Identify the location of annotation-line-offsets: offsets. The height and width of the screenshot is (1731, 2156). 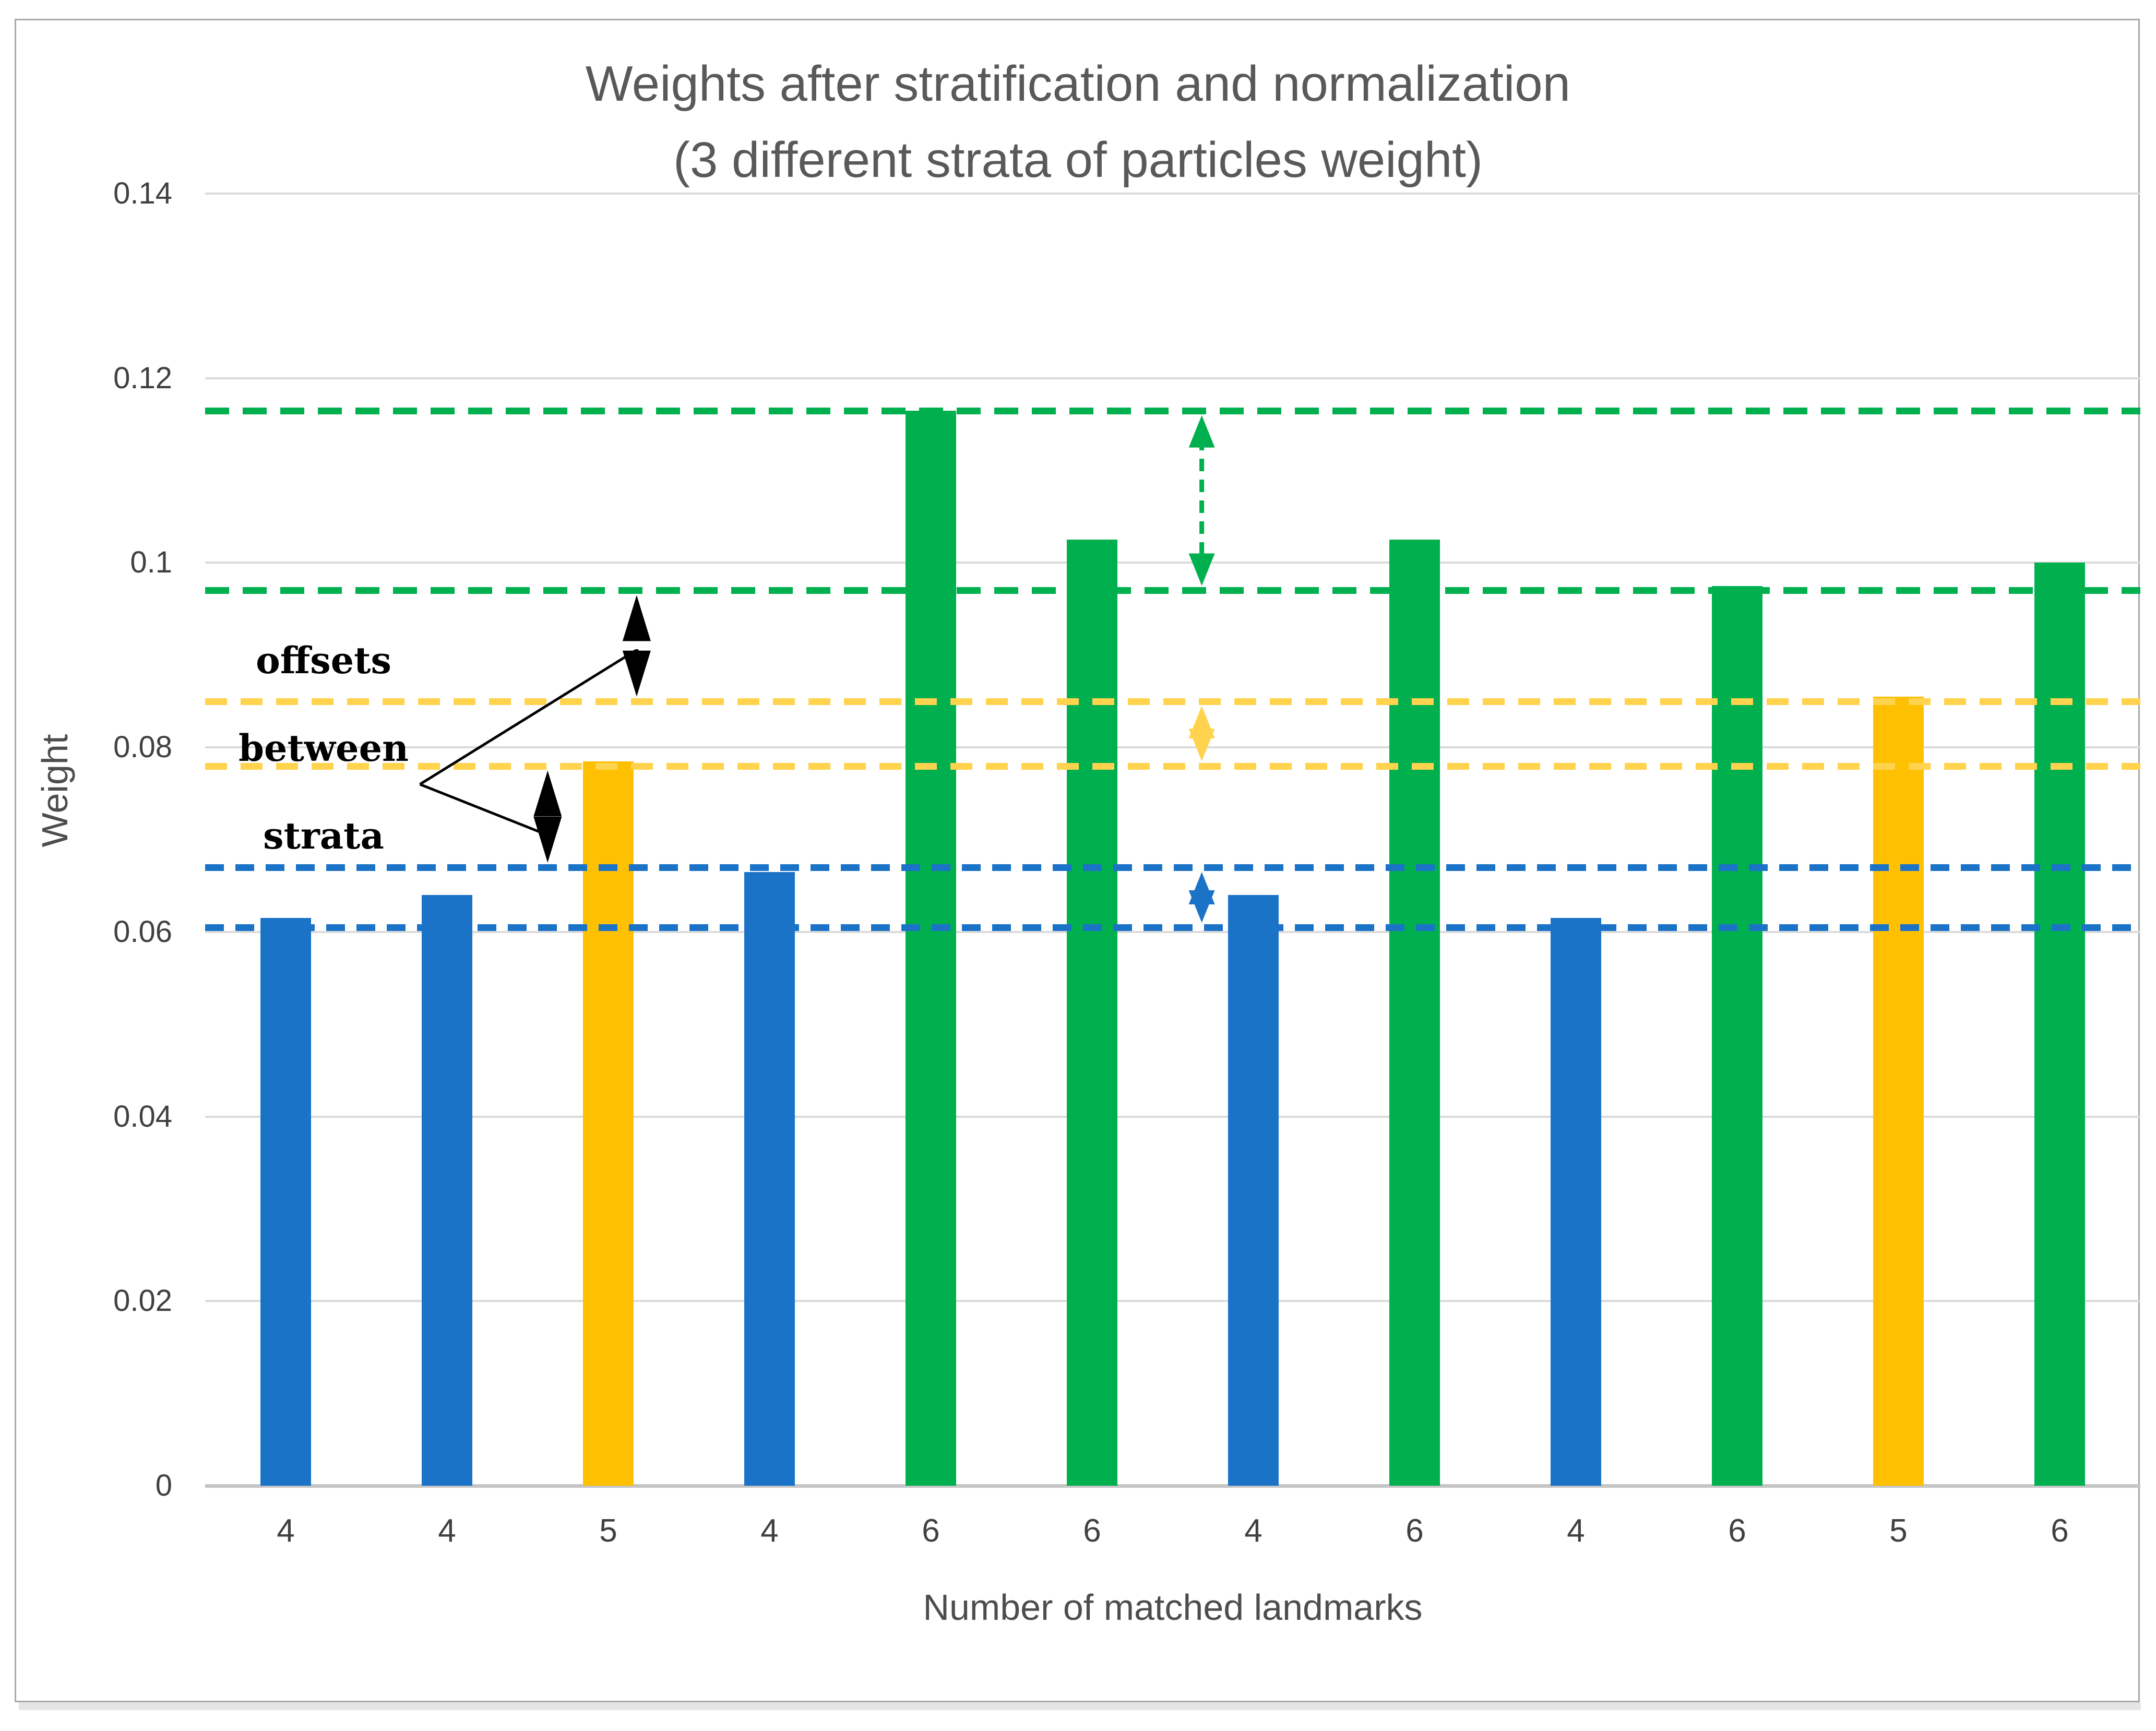
(323, 660).